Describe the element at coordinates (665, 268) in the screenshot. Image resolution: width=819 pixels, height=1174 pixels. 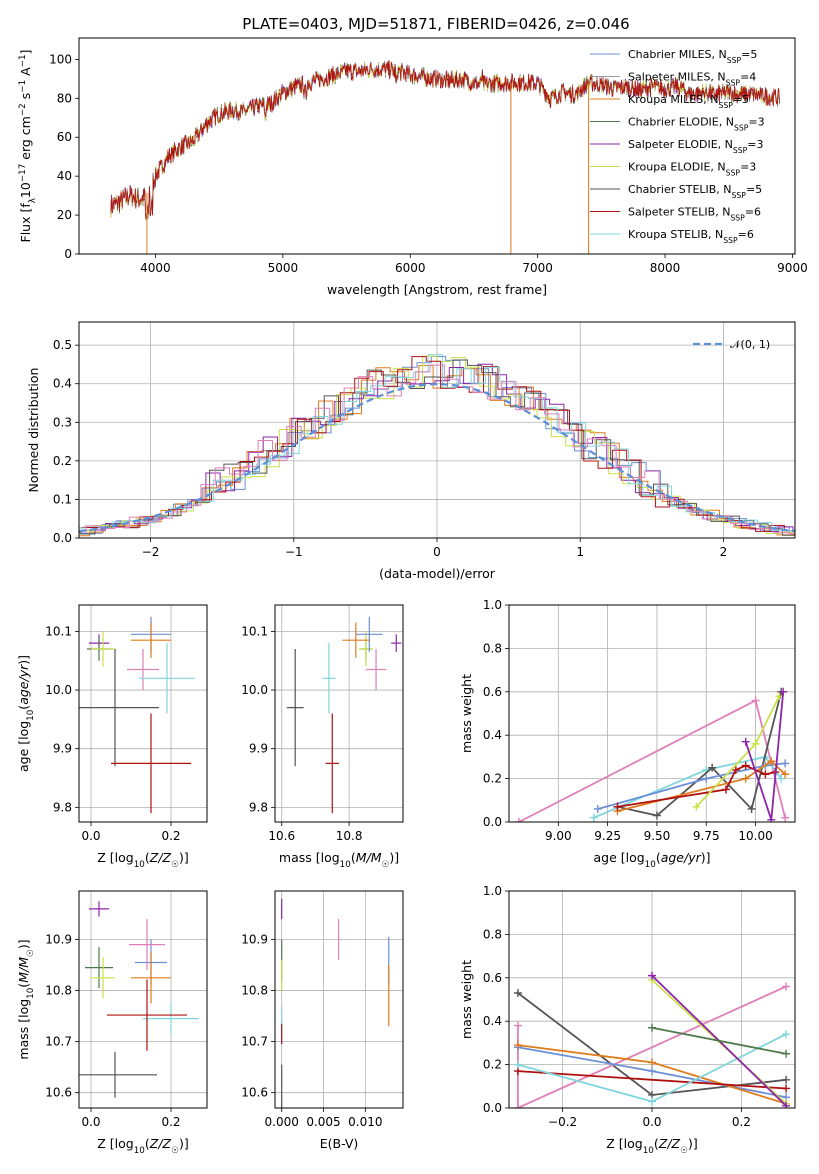
I see `x-tick-label: 8000` at that location.